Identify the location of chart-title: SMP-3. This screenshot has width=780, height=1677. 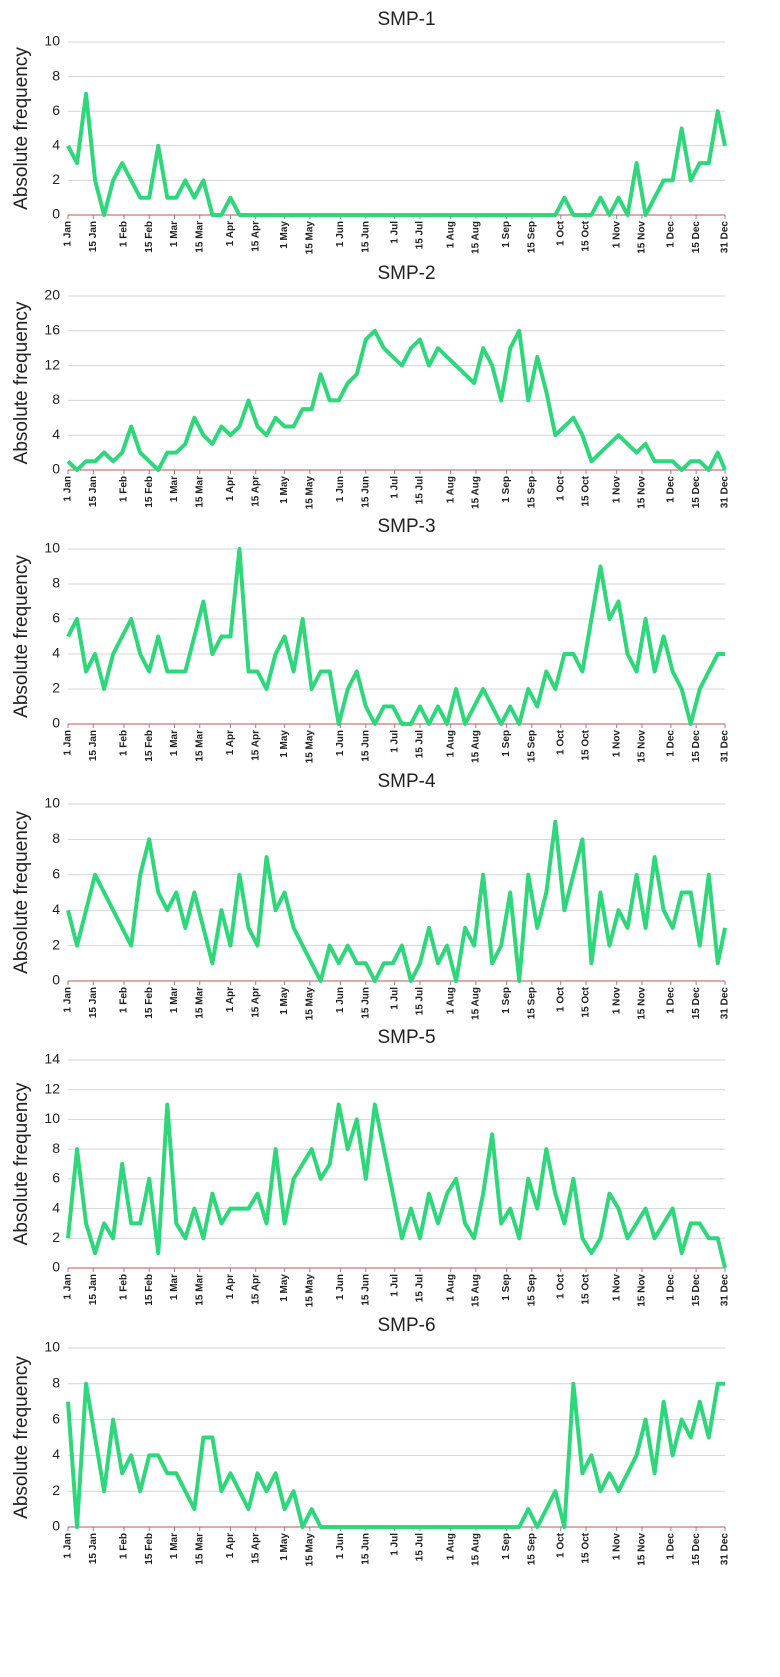
(406, 526).